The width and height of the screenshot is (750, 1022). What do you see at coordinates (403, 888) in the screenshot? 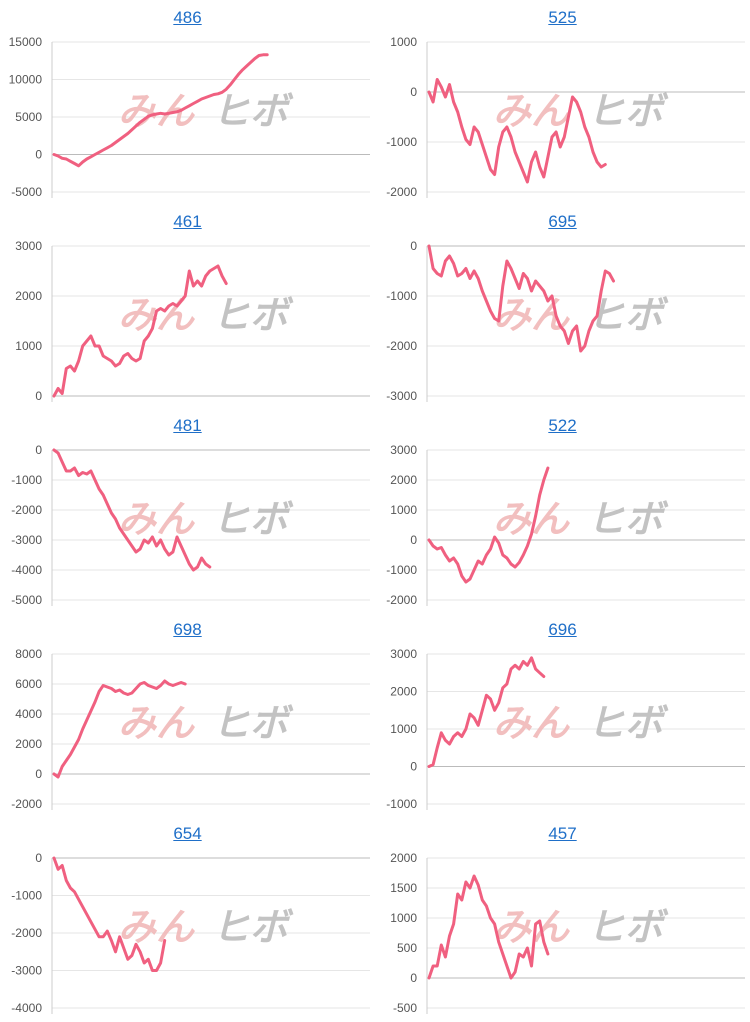
I see `y-tick-label: 1500` at bounding box center [403, 888].